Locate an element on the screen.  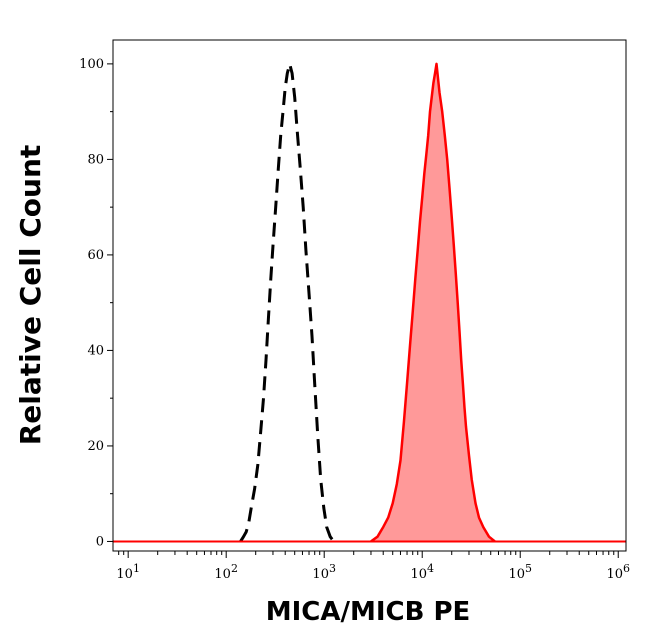
x-tick-label: 10⁴ is located at coordinates (422, 572).